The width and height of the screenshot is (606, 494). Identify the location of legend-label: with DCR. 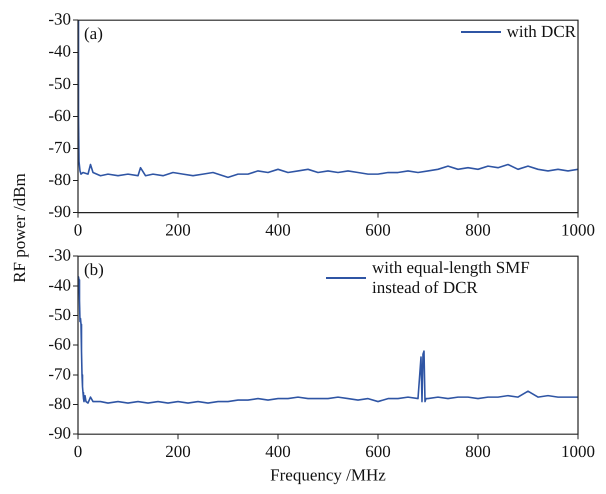
(541, 32).